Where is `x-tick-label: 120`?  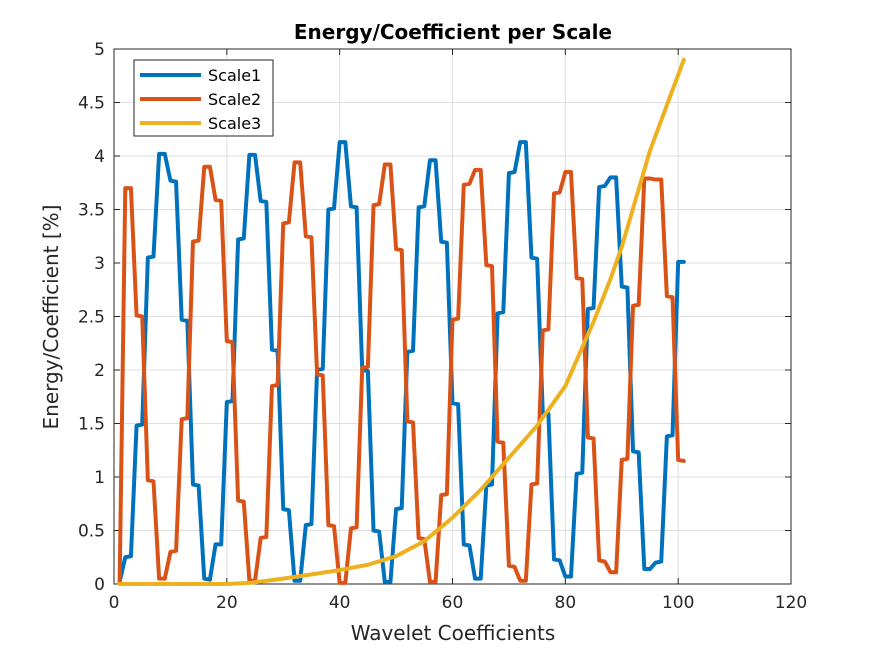 x-tick-label: 120 is located at coordinates (791, 603).